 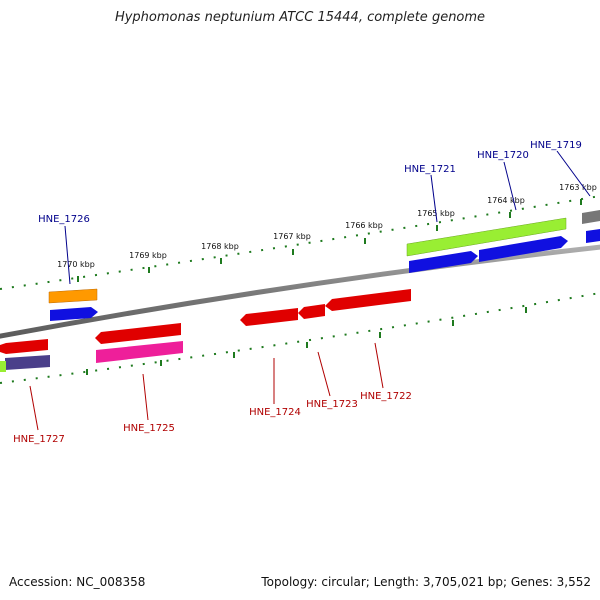 I want to click on gene-label-hne-1720: HNE_1720, so click(x=503, y=155).